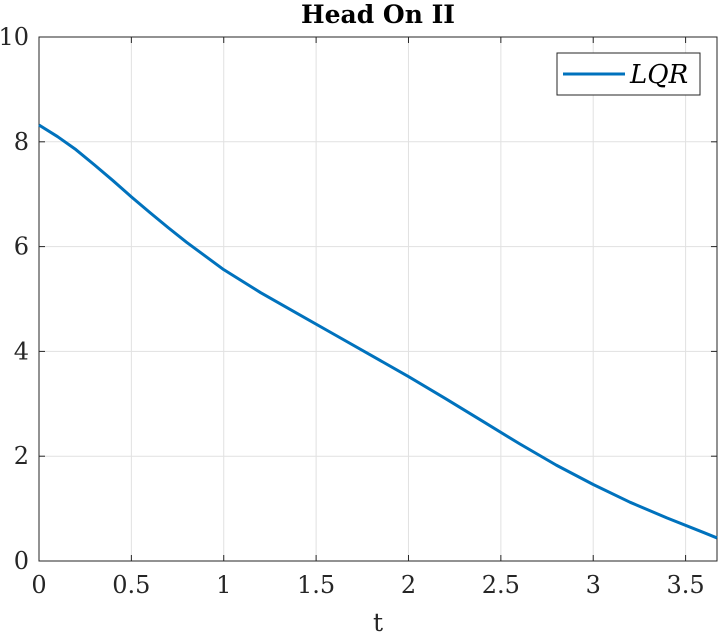 The width and height of the screenshot is (720, 636). I want to click on y-tick-label: 2, so click(21, 456).